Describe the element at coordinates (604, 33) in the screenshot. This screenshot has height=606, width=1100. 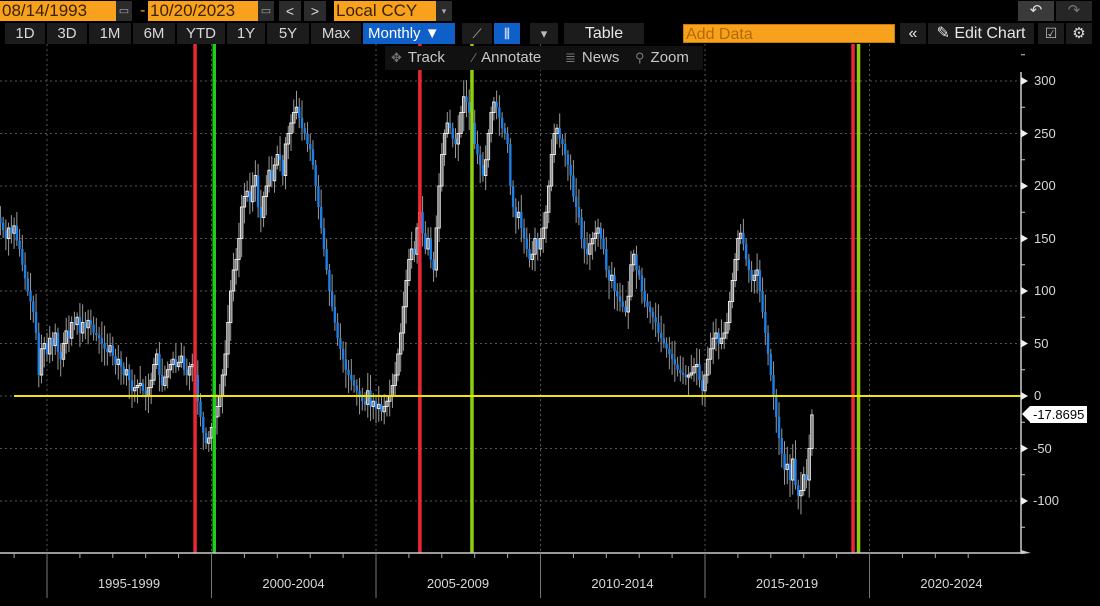
I see `table-button: Table` at that location.